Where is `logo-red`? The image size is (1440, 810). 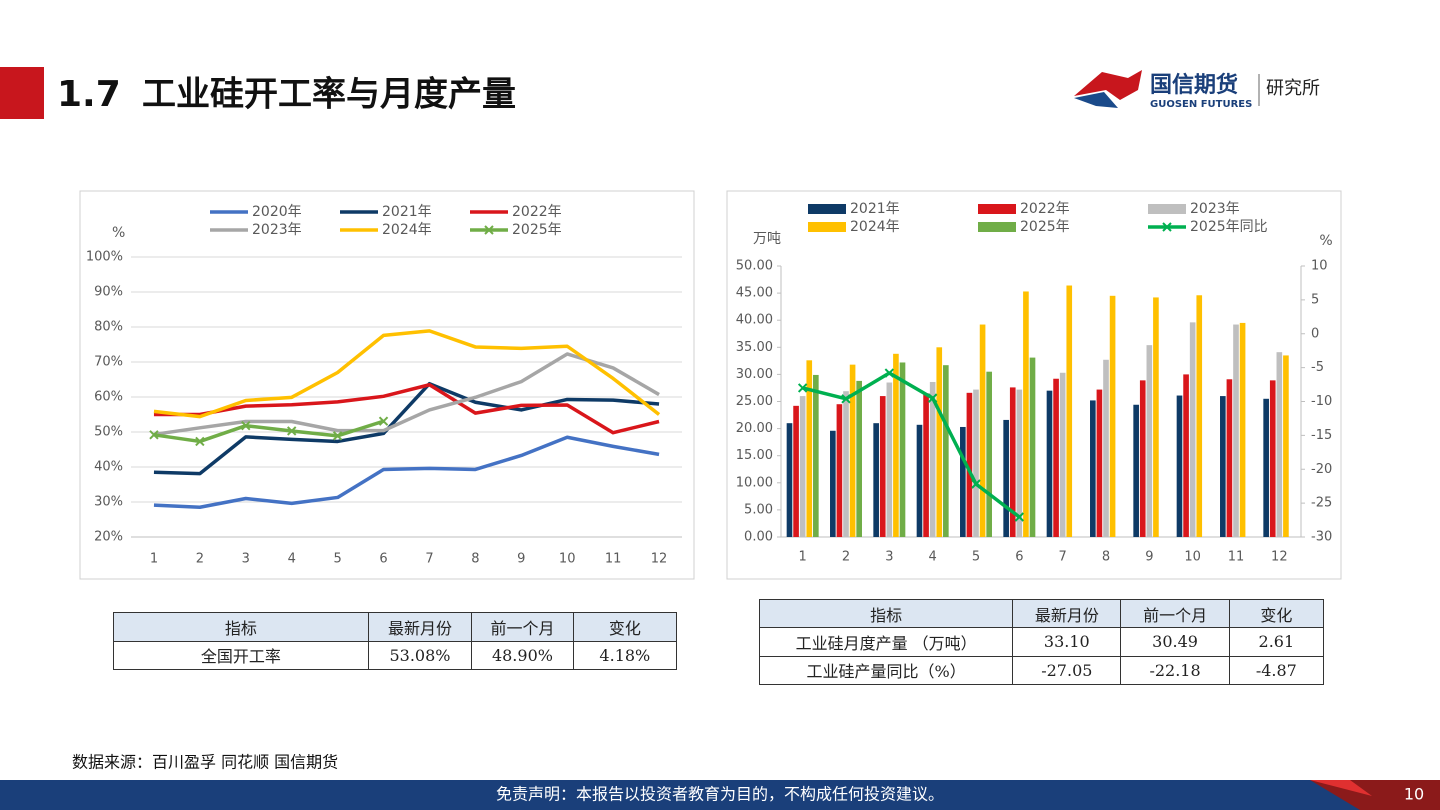 logo-red is located at coordinates (1108, 85).